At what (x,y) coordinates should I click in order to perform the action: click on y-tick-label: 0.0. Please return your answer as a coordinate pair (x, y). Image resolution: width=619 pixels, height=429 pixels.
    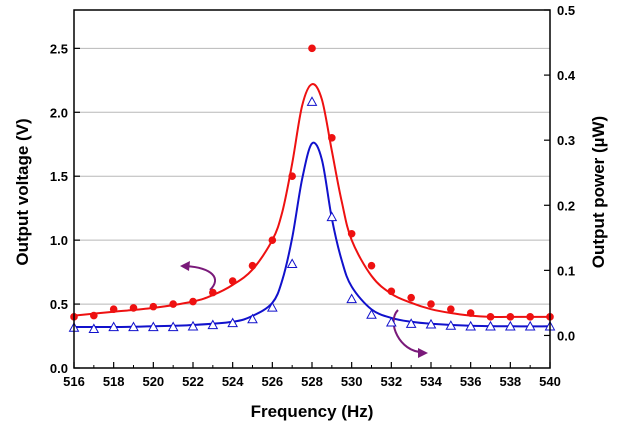
    Looking at the image, I should click on (59, 368).